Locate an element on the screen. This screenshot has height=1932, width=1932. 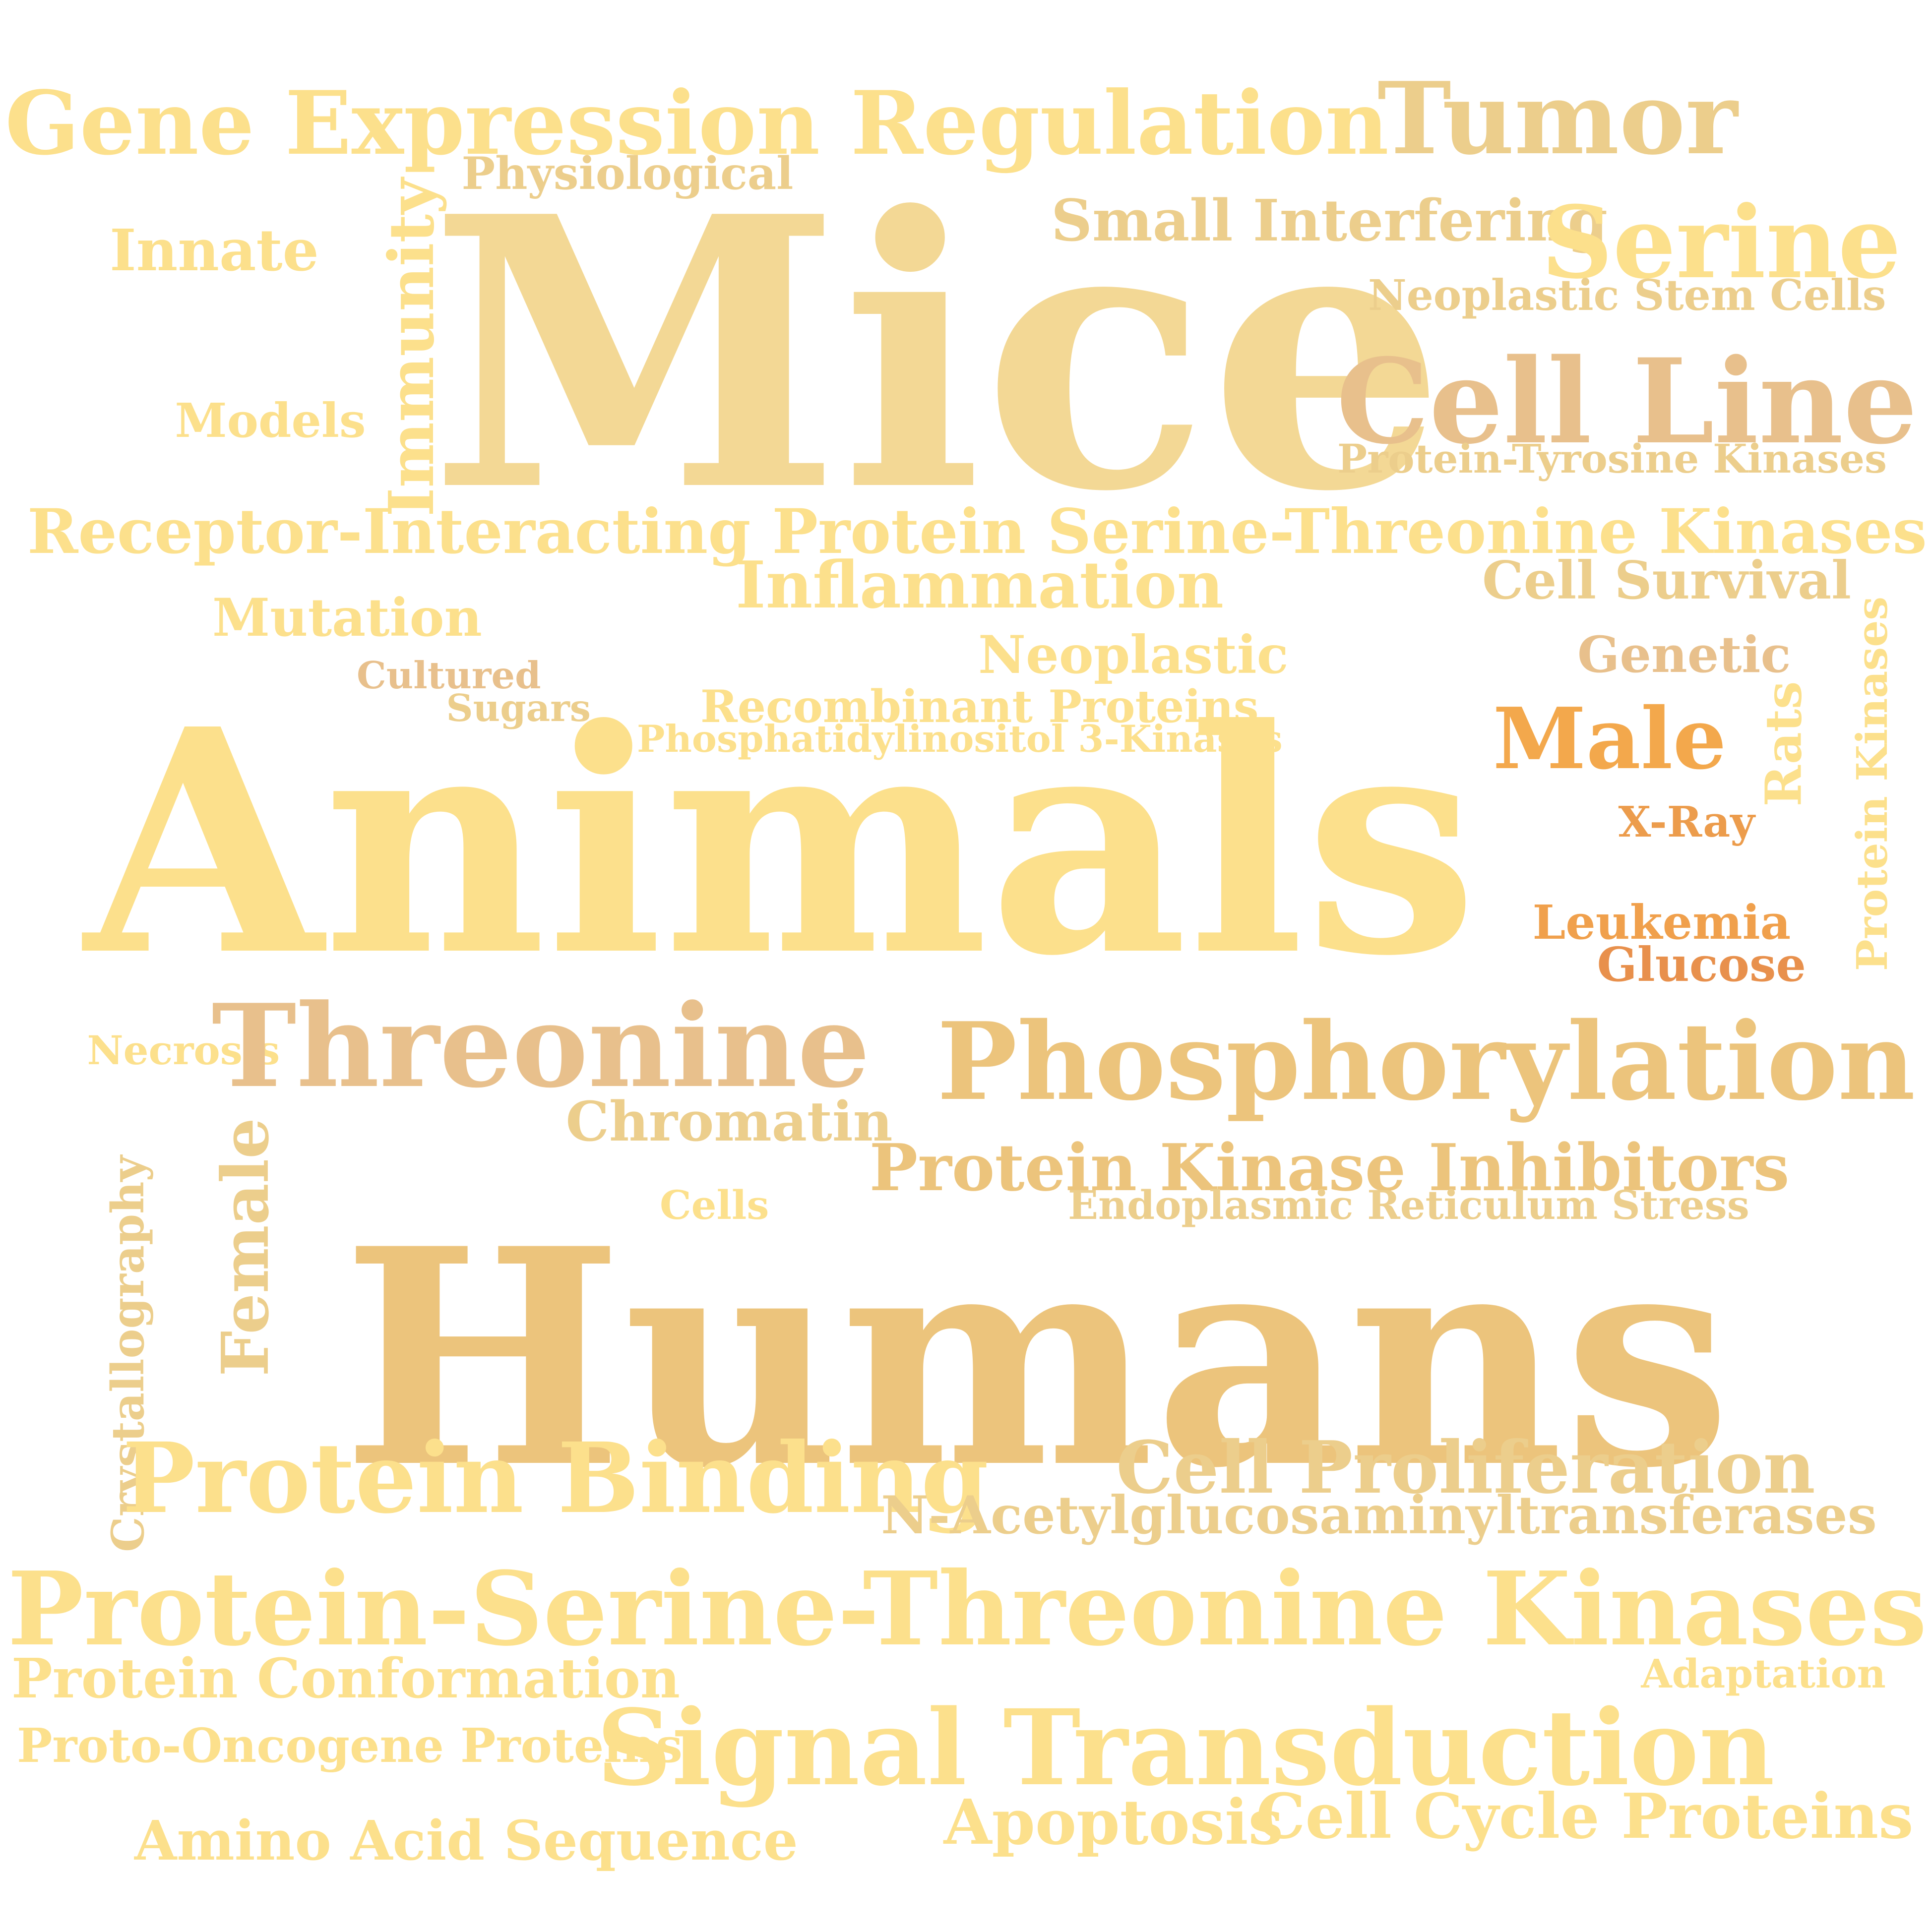
word-gene-expression-regulation: Gene Expression Regulation is located at coordinates (697, 123).